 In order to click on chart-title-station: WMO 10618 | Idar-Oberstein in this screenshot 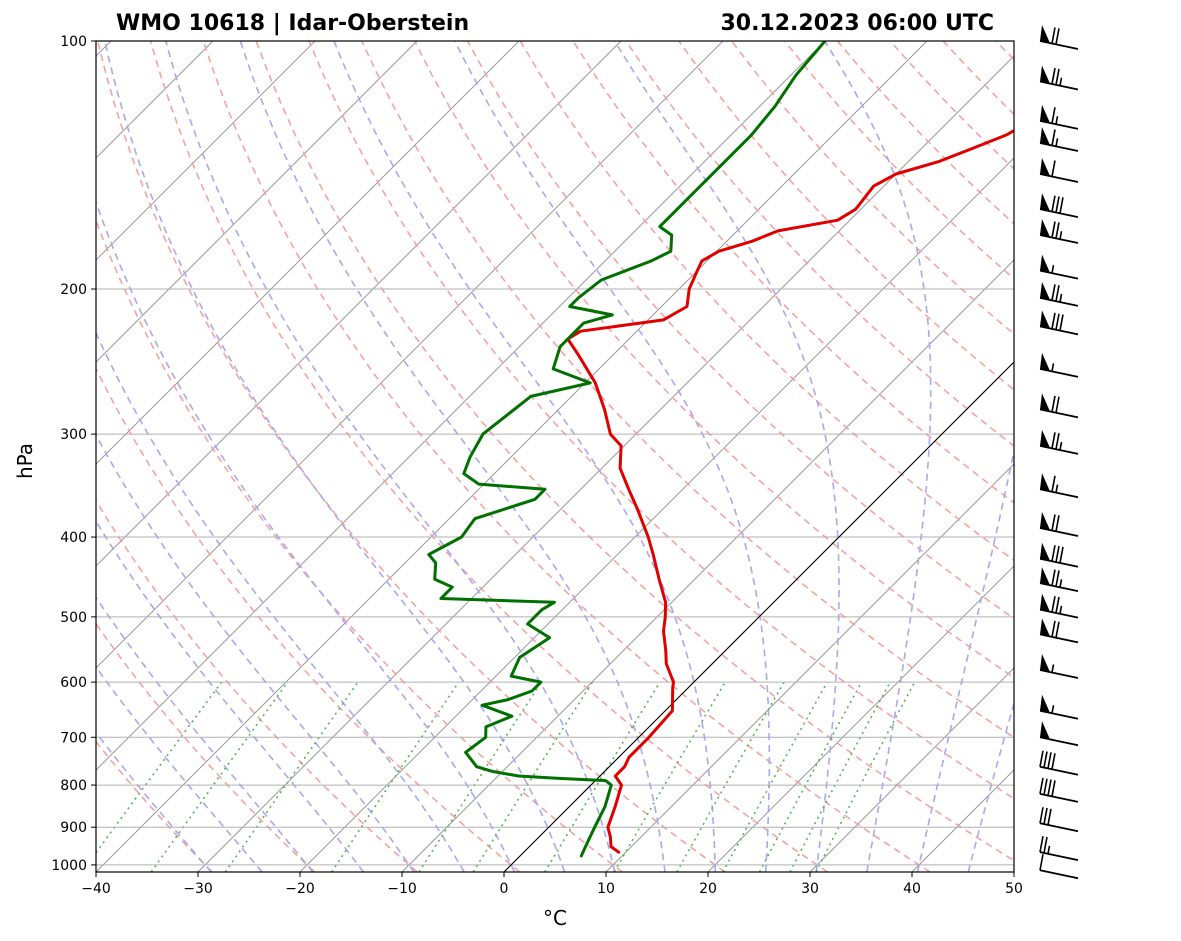, I will do `click(292, 23)`.